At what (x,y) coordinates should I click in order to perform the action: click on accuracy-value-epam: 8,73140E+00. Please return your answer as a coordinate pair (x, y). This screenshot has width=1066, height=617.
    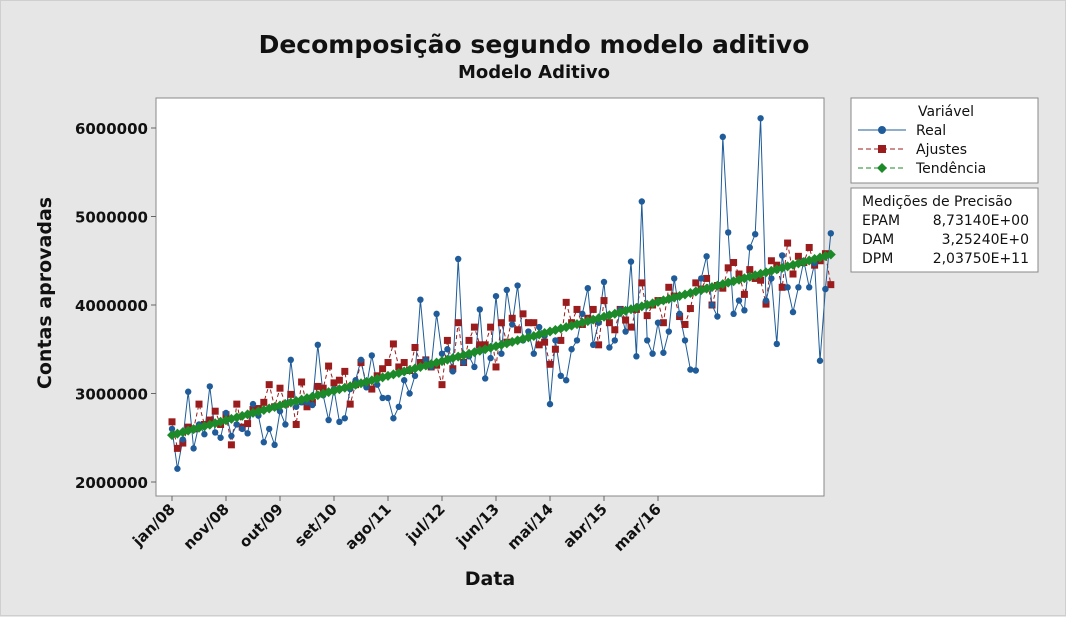
    Looking at the image, I should click on (981, 221).